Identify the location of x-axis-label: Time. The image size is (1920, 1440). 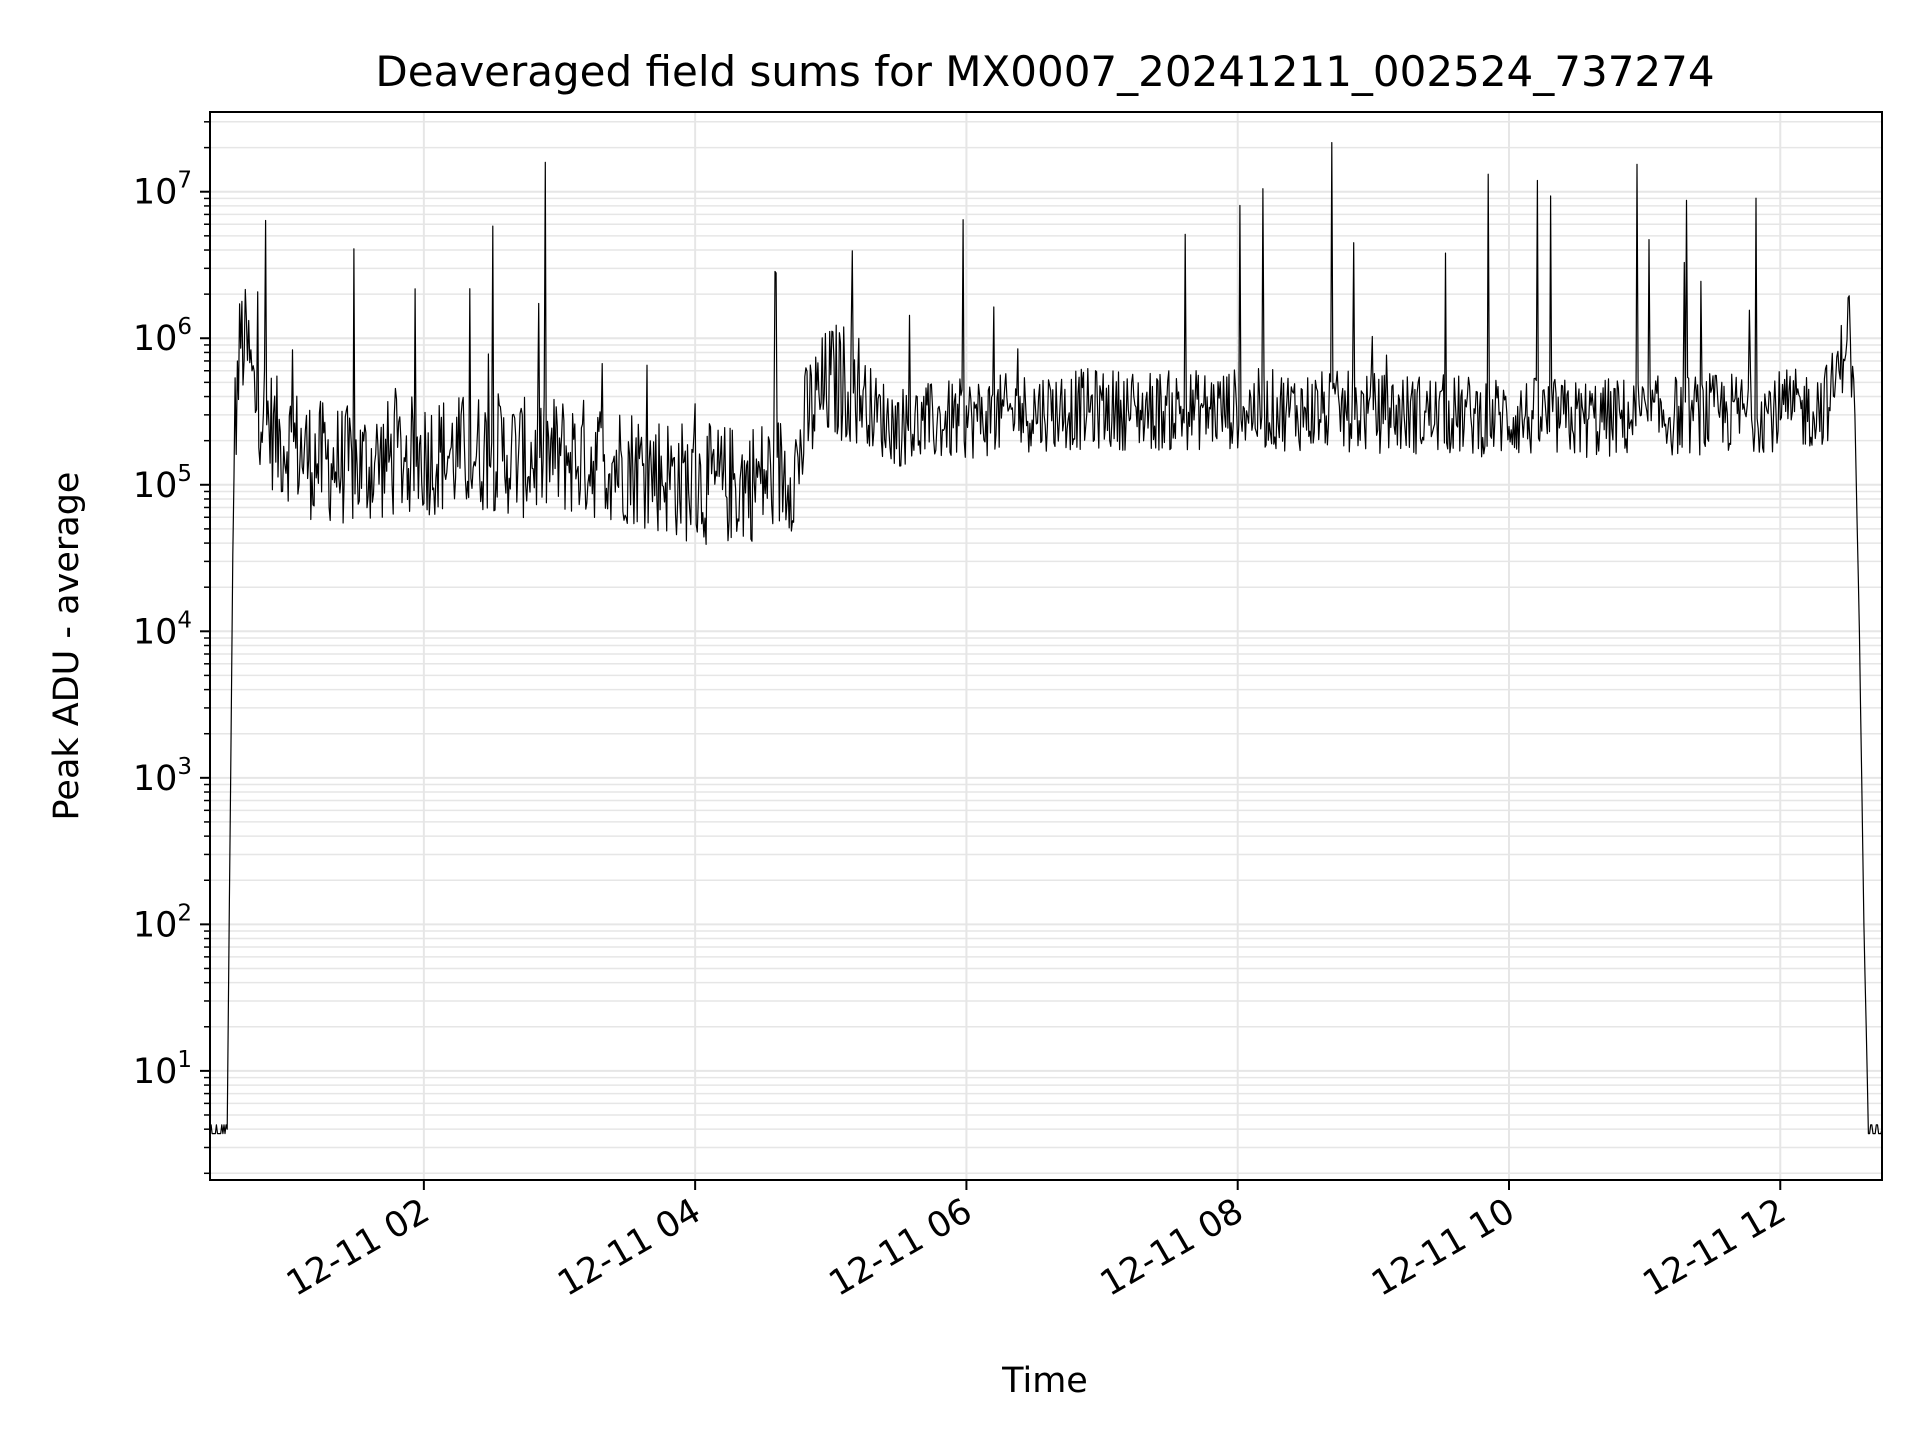
(1044, 1381).